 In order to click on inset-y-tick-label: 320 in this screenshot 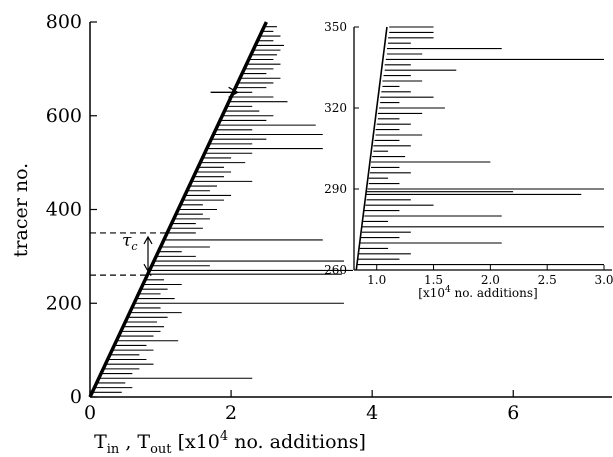, I will do `click(335, 108)`.